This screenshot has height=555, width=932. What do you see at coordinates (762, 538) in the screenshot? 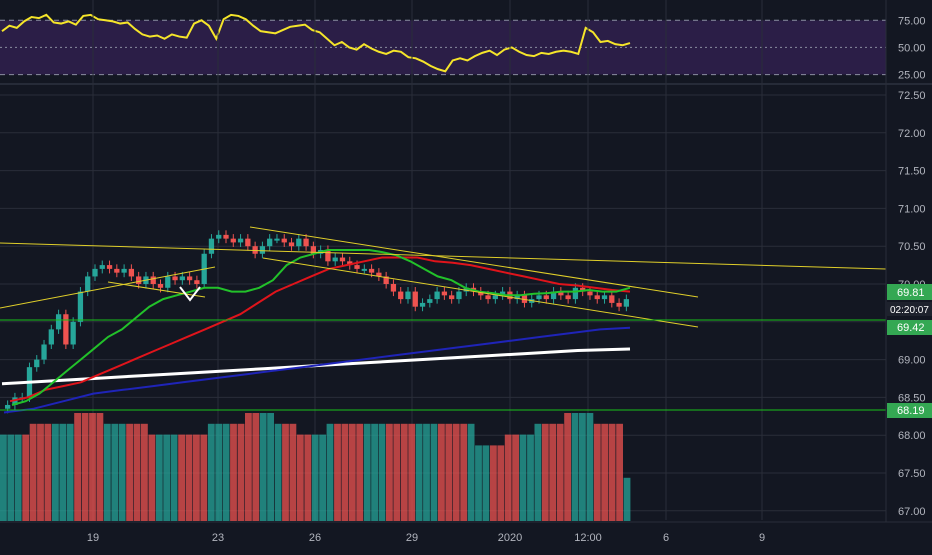
I see `time-tick-label: 9` at bounding box center [762, 538].